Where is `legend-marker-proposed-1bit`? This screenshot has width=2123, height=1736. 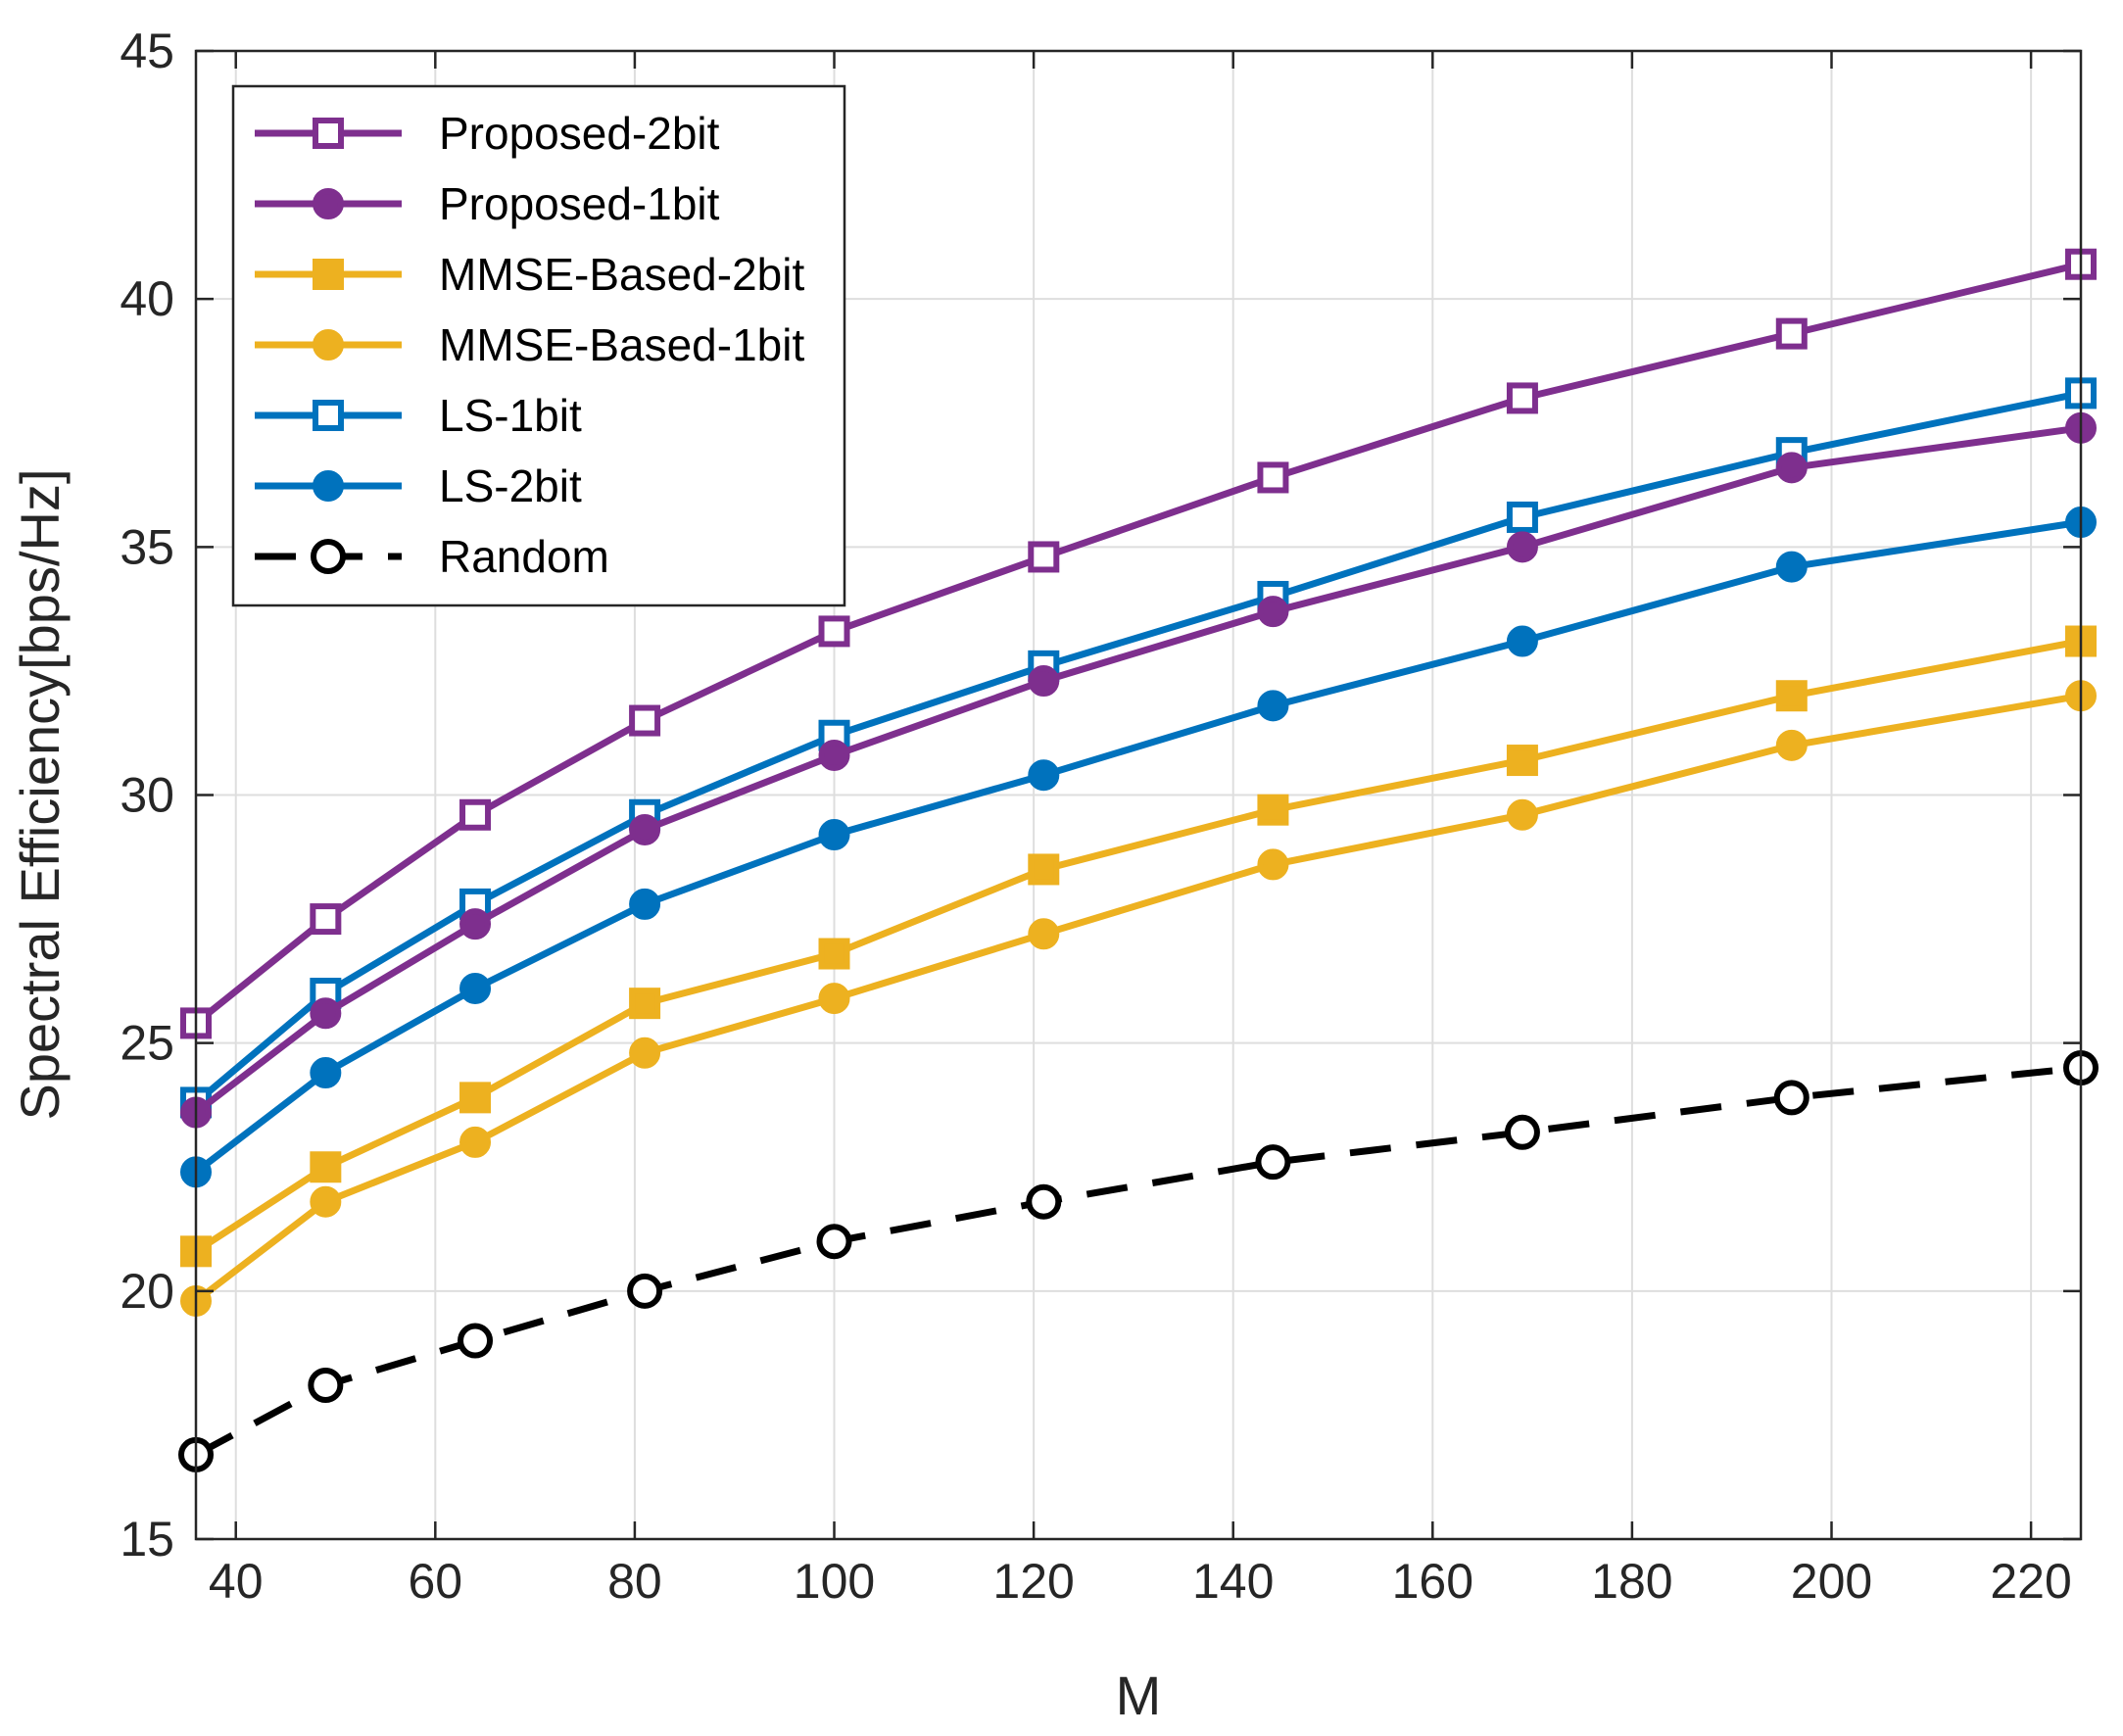 legend-marker-proposed-1bit is located at coordinates (329, 203).